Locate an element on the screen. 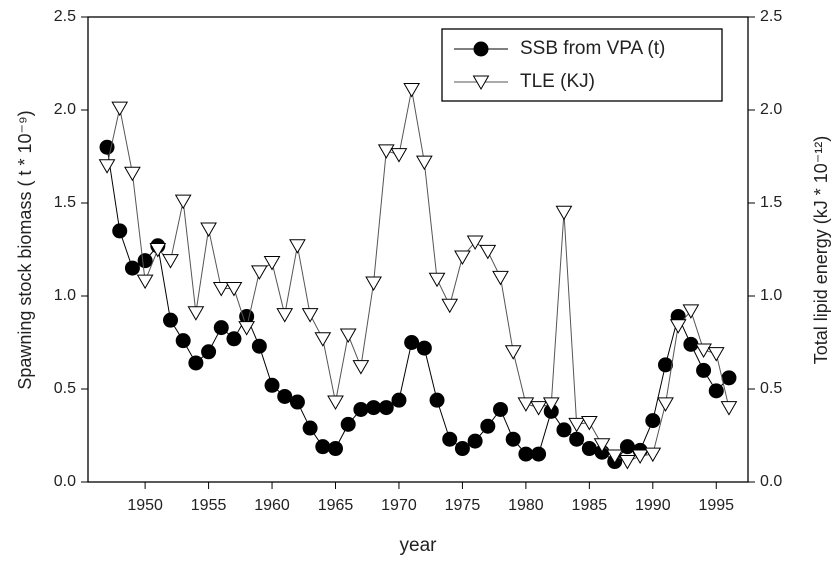  x-tick-label: 1955 is located at coordinates (209, 505).